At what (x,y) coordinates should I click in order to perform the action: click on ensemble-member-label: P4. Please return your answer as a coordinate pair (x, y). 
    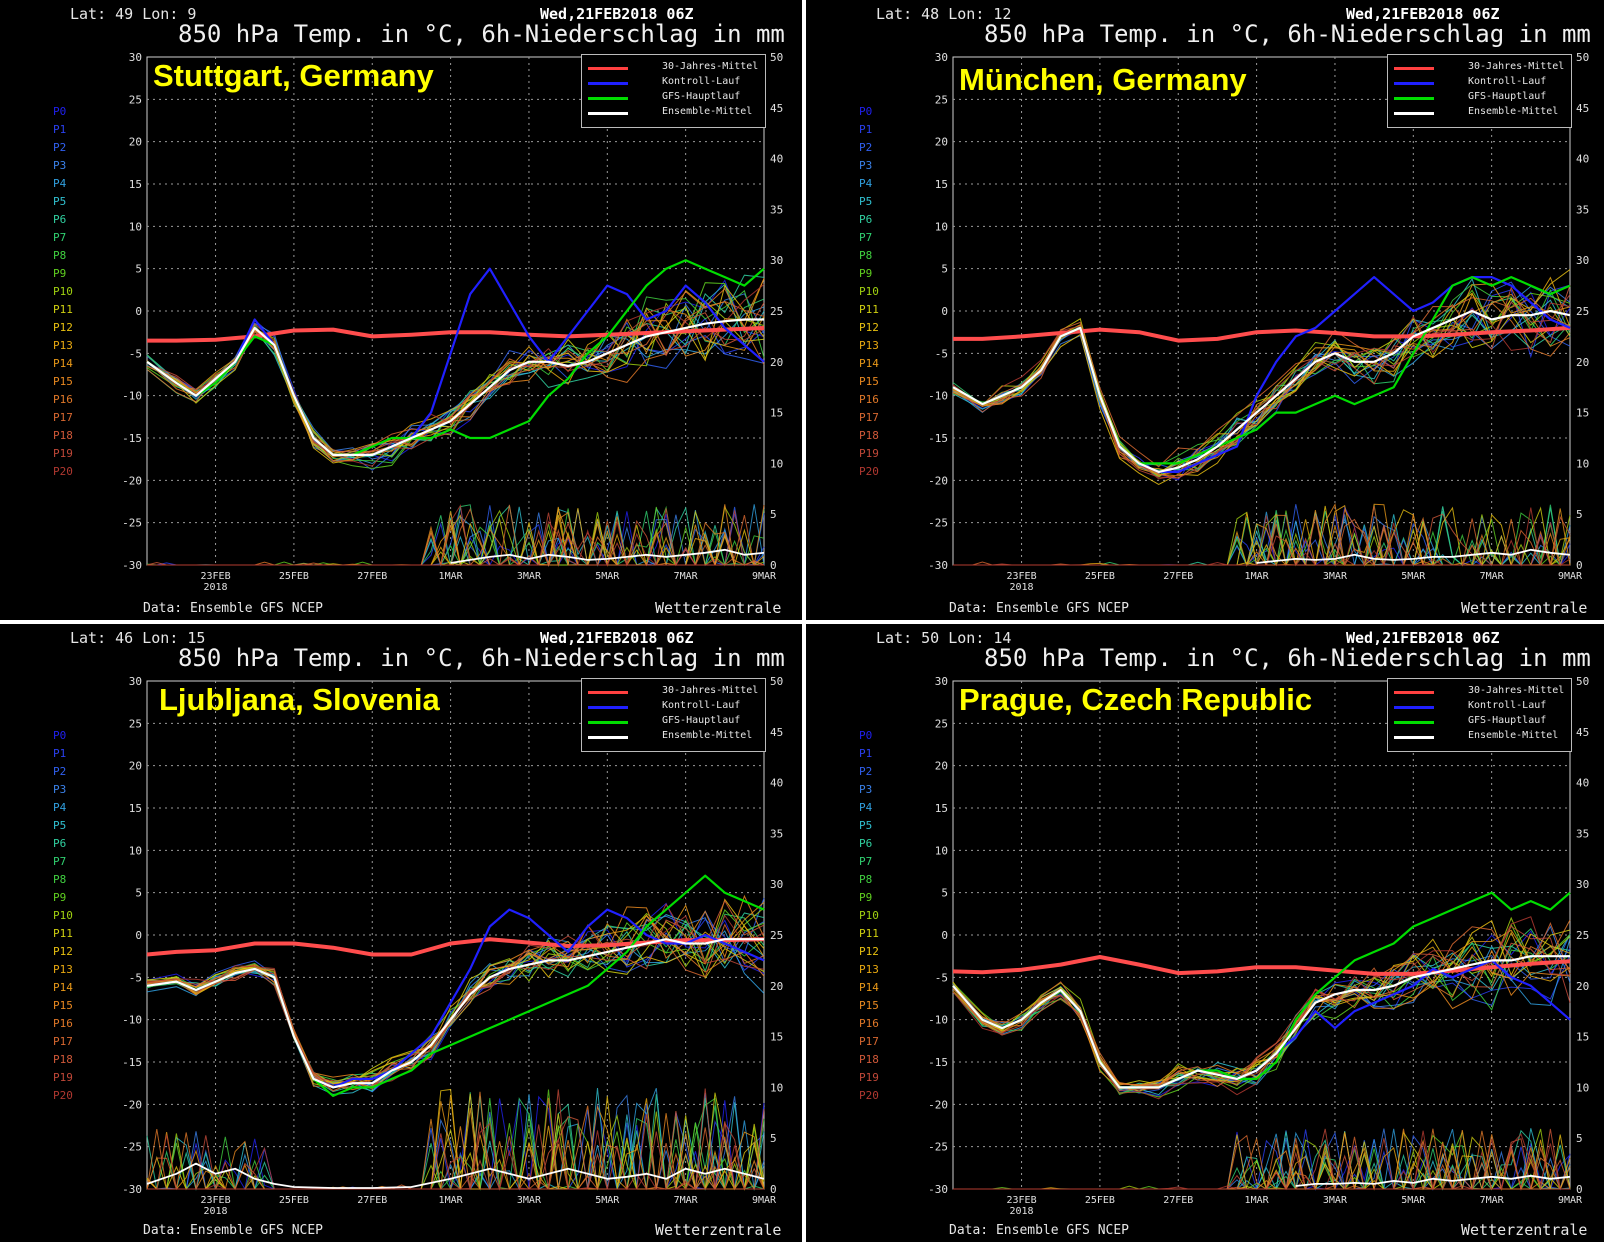
    Looking at the image, I should click on (866, 183).